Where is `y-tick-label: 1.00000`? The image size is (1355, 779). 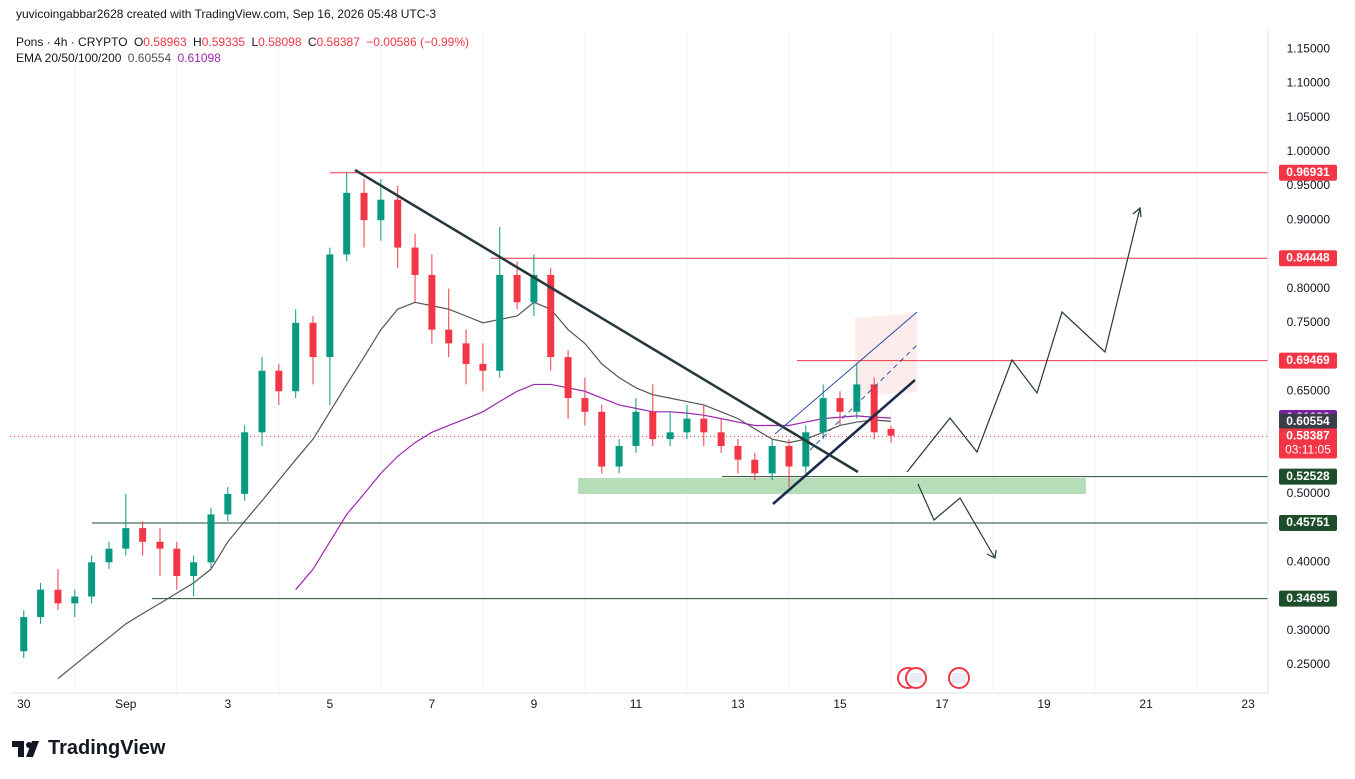
y-tick-label: 1.00000 is located at coordinates (1309, 151).